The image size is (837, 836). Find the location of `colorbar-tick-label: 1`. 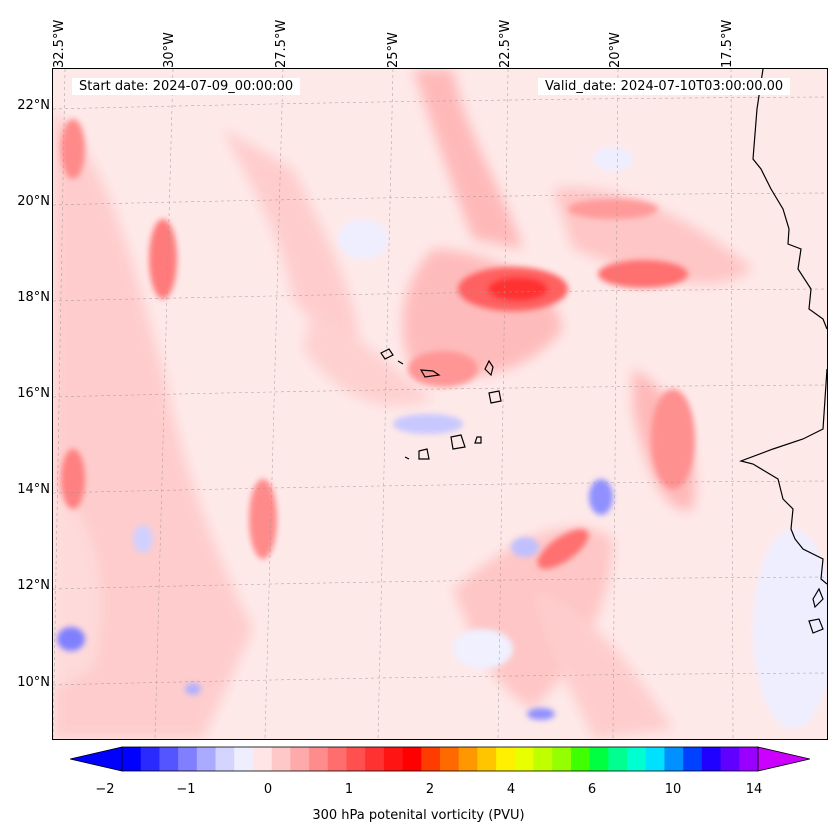

colorbar-tick-label: 1 is located at coordinates (349, 789).